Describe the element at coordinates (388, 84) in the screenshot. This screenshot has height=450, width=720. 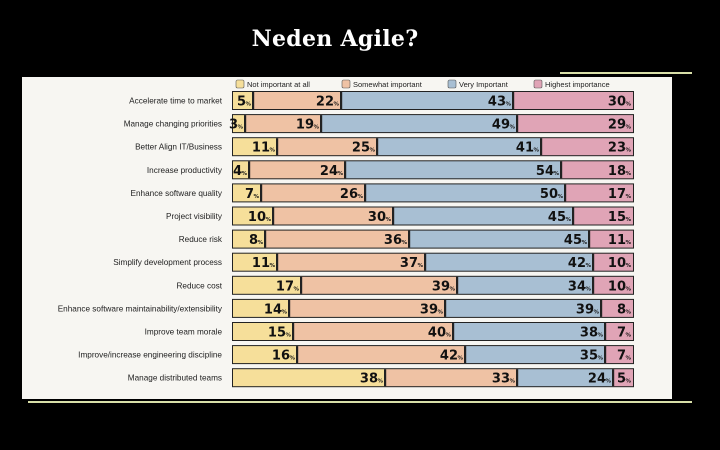
I see `legend-label: Somewhat important` at that location.